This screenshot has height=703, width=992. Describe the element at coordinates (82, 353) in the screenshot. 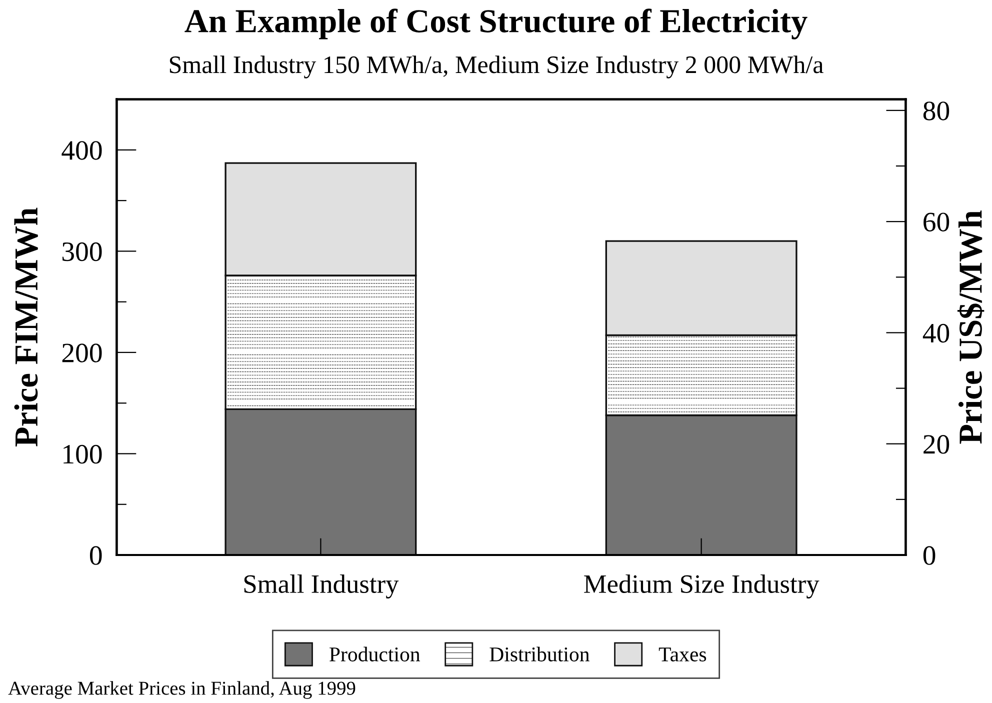

I see `y-tick-label: 200` at that location.